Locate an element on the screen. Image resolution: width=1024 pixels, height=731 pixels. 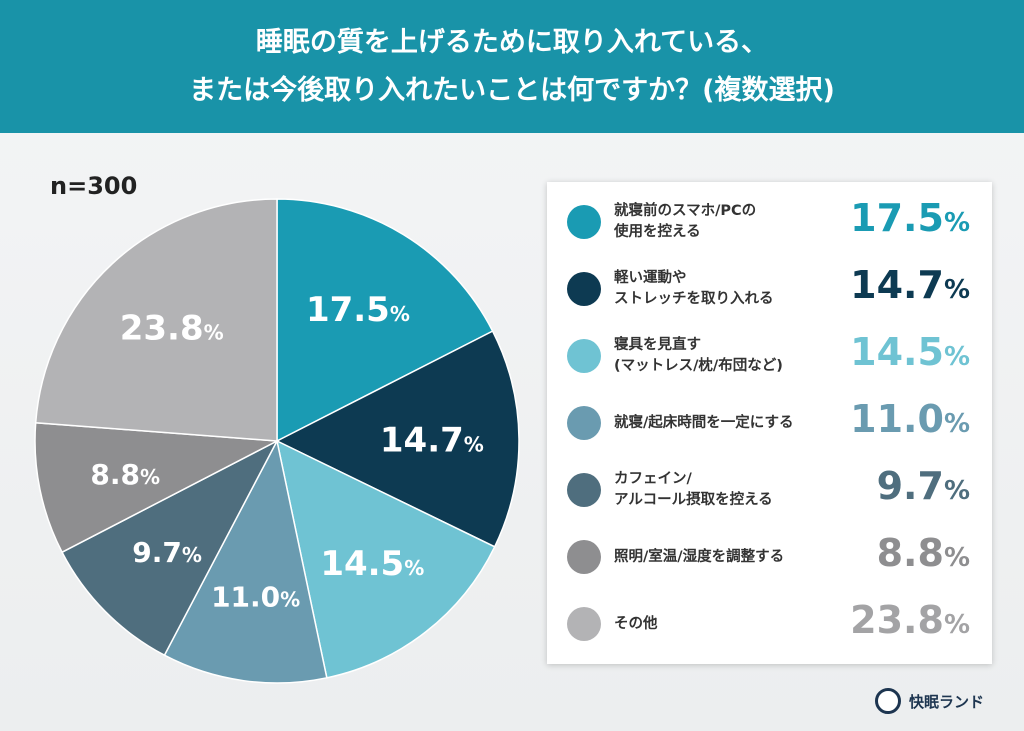
legend-label: 軽い運動や ストレッチを取り入れる is located at coordinates (694, 288).